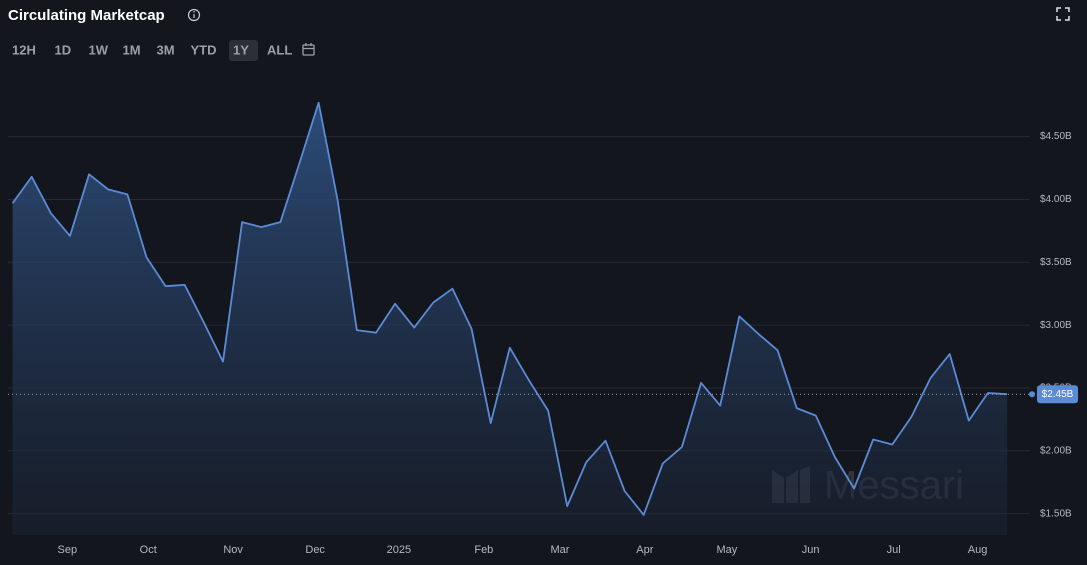  What do you see at coordinates (233, 550) in the screenshot?
I see `x-tick-label: Nov` at bounding box center [233, 550].